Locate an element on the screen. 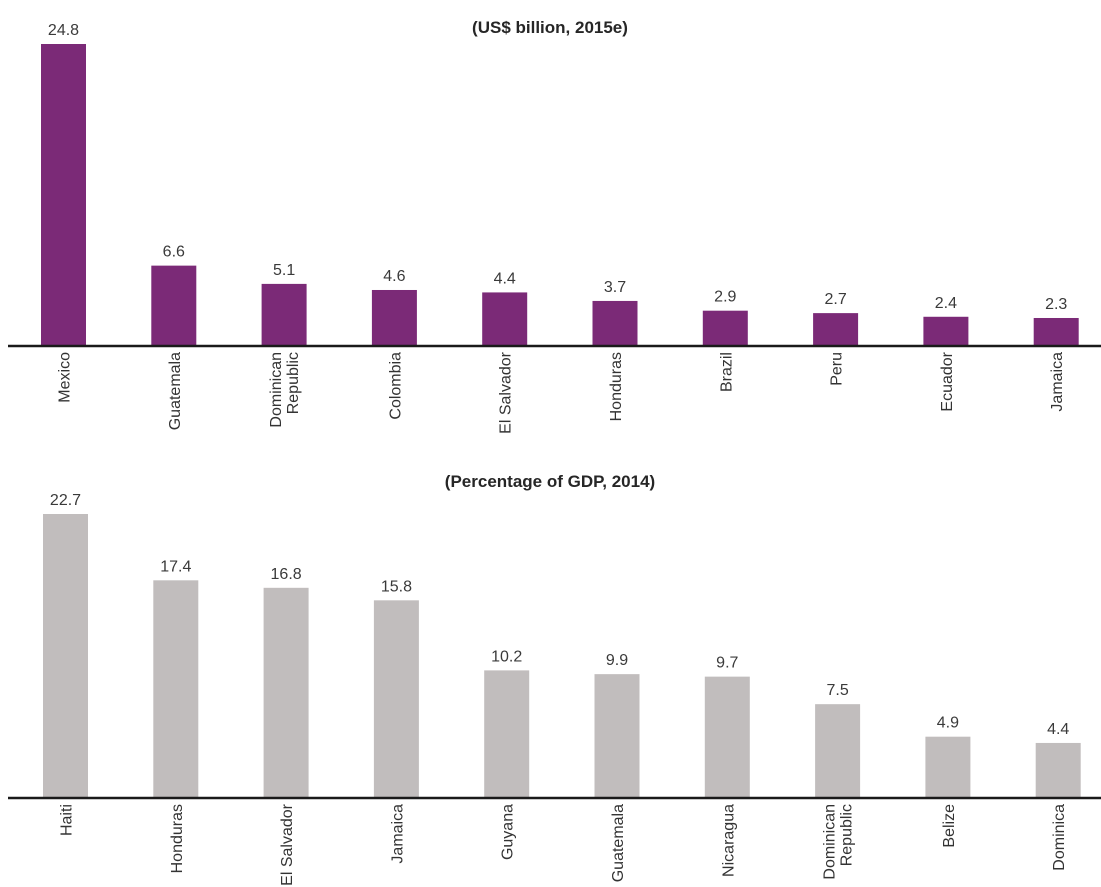  value-label: 2.3 is located at coordinates (1056, 304).